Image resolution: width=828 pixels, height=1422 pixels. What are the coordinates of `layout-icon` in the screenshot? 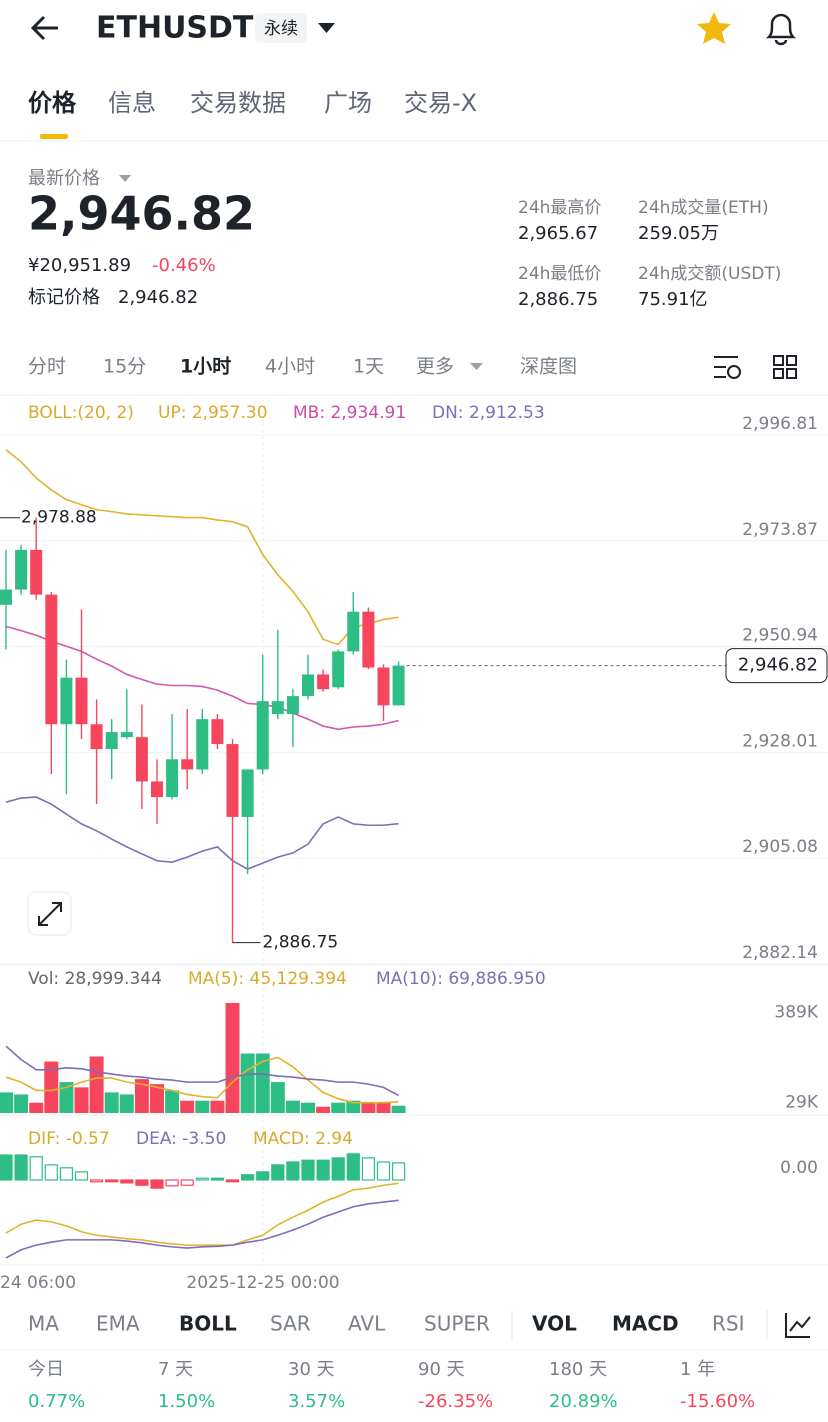 It's located at (785, 367).